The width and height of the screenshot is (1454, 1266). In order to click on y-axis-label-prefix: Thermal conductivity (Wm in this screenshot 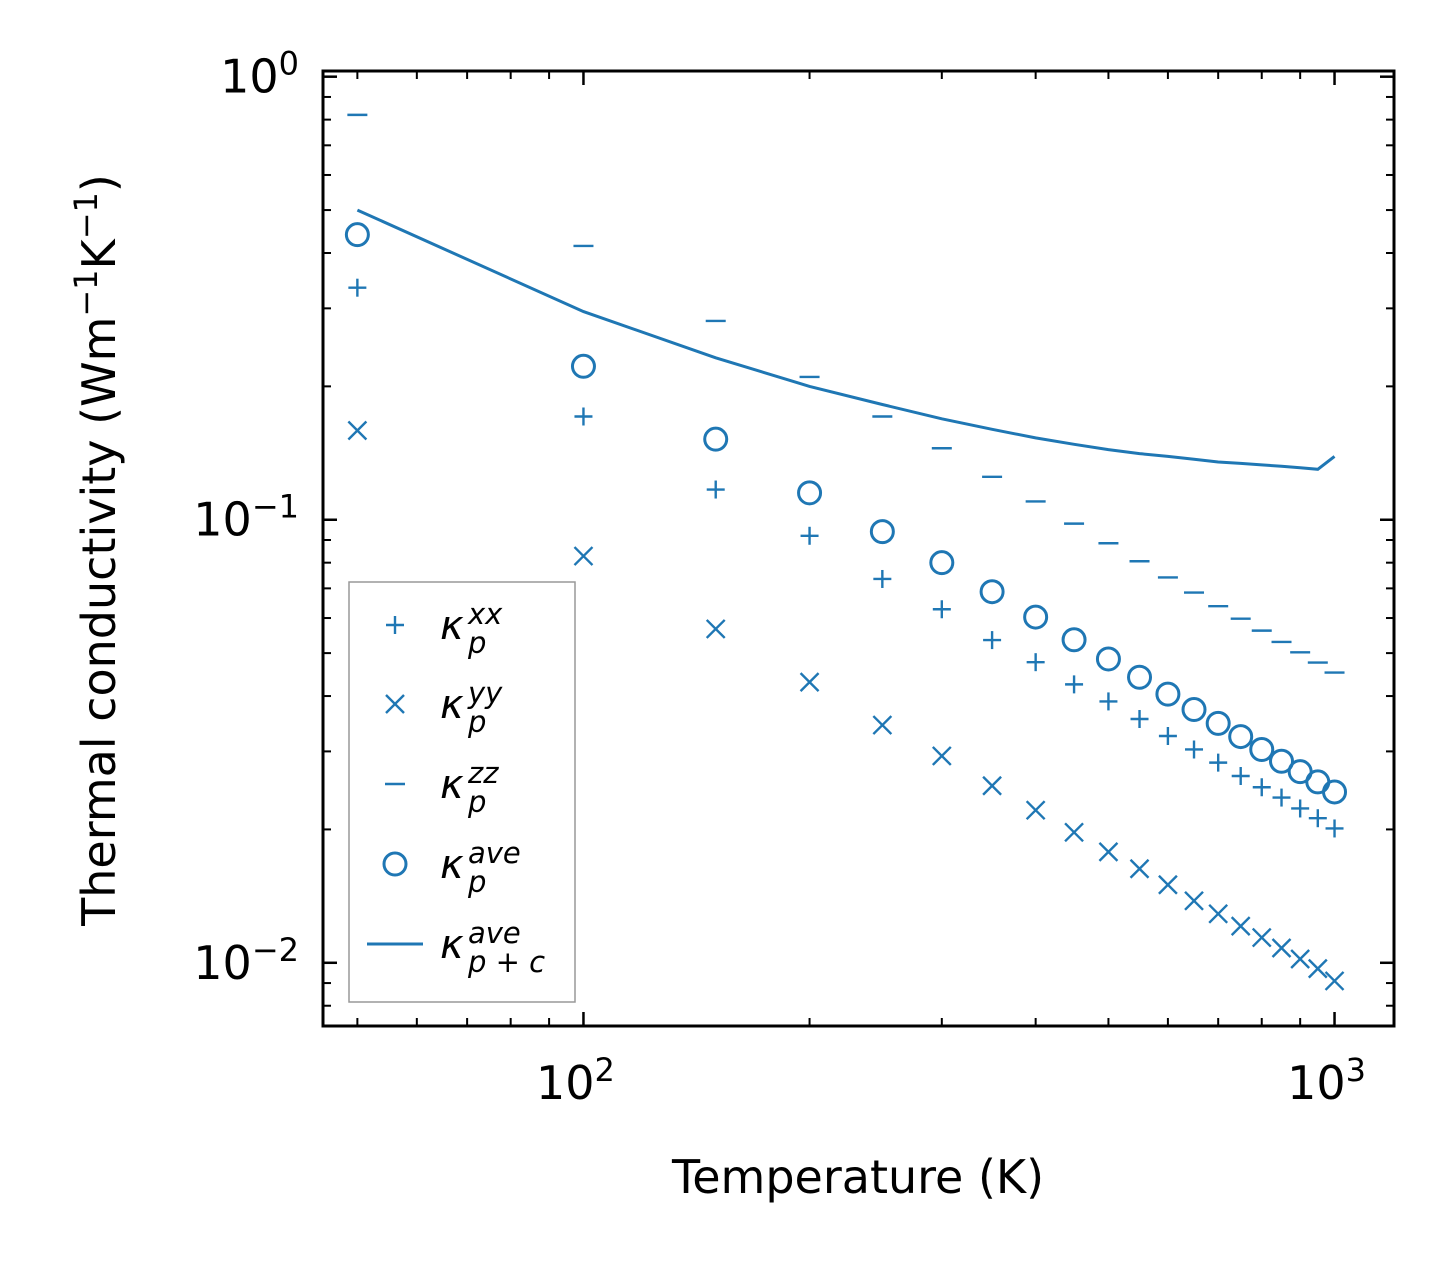, I will do `click(99, 622)`.